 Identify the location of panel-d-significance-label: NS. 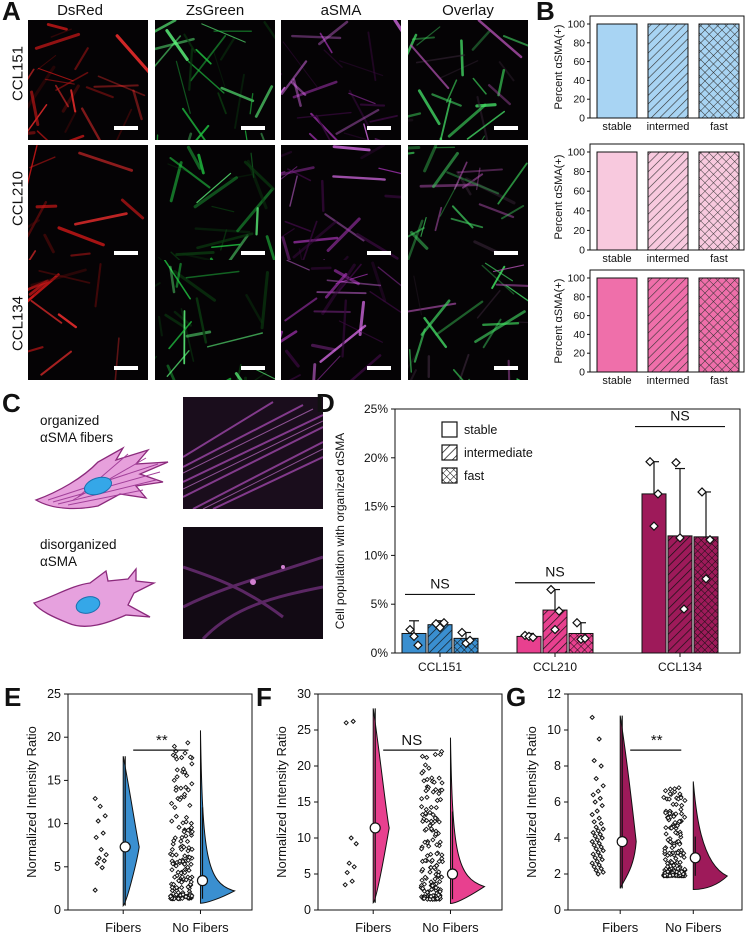
(679, 416).